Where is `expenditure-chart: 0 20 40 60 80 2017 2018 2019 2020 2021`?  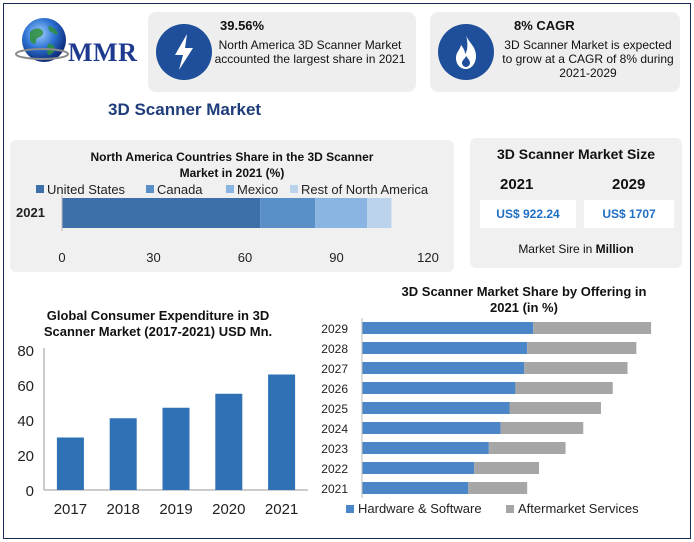
expenditure-chart: 0 20 40 60 80 2017 2018 2019 2020 2021 is located at coordinates (162, 430).